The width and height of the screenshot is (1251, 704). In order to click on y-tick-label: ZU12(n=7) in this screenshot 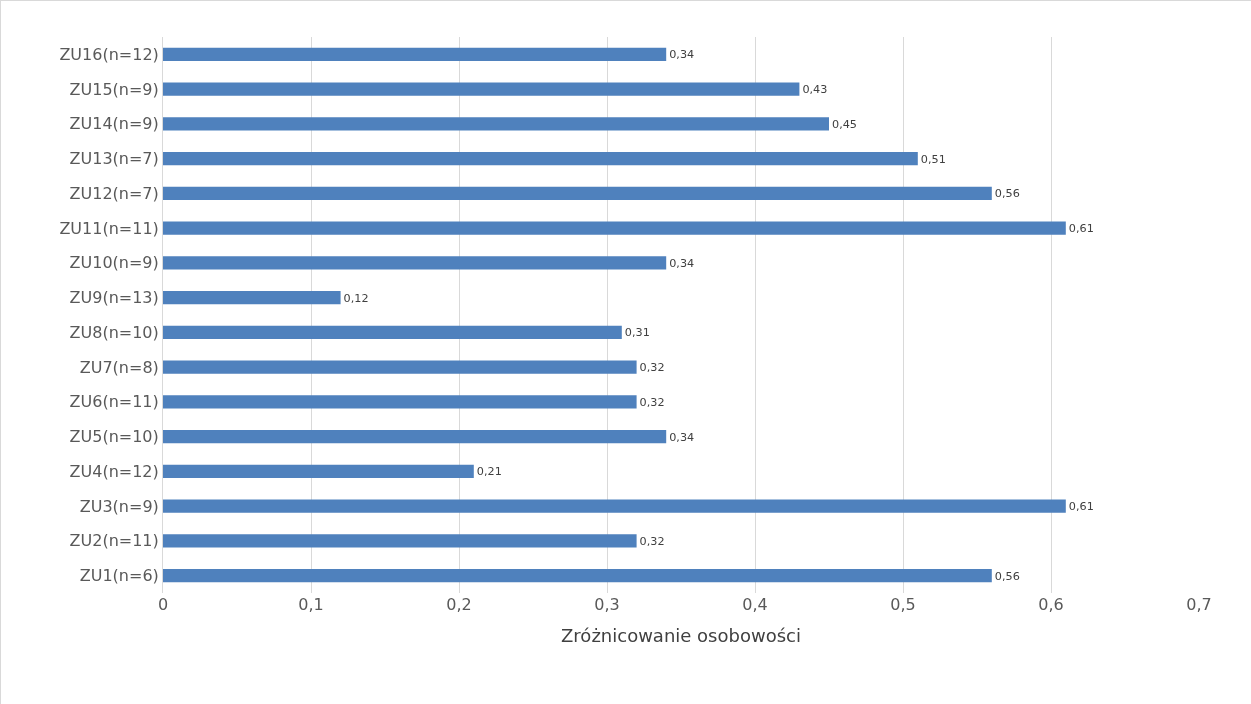, I will do `click(114, 193)`.